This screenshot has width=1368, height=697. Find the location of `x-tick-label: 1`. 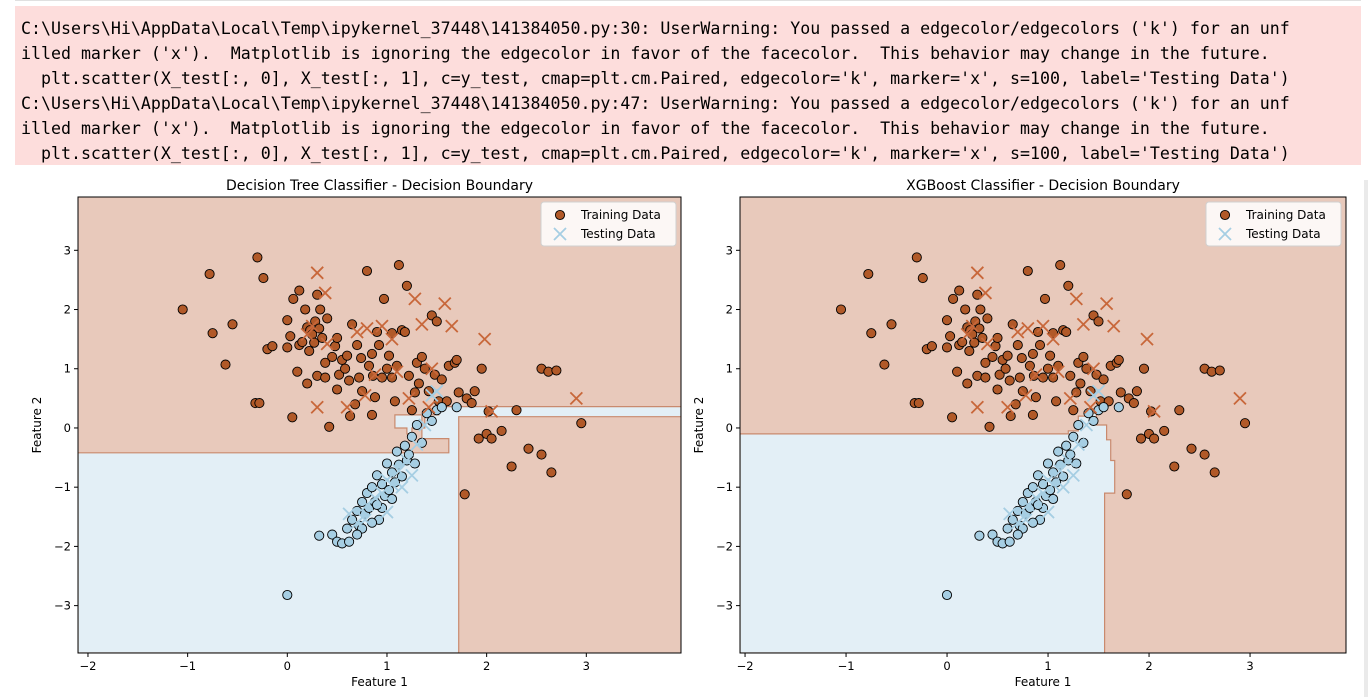

x-tick-label: 1 is located at coordinates (1047, 666).